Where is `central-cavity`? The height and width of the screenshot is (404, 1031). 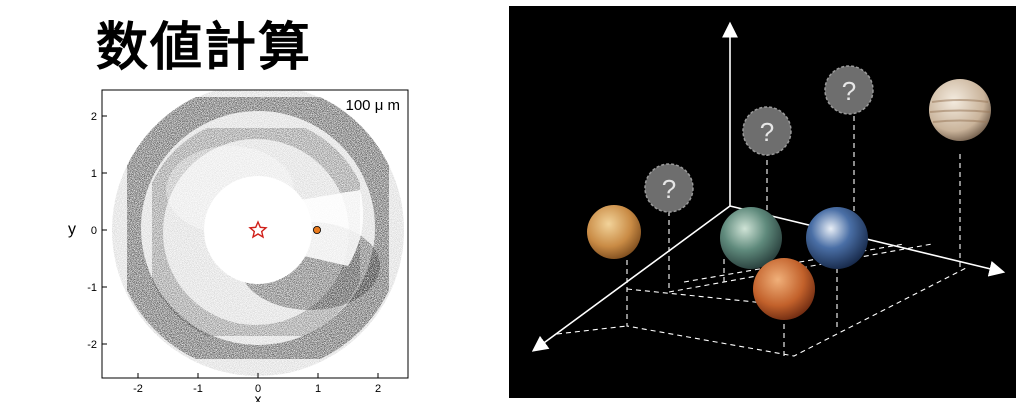
central-cavity is located at coordinates (258, 230).